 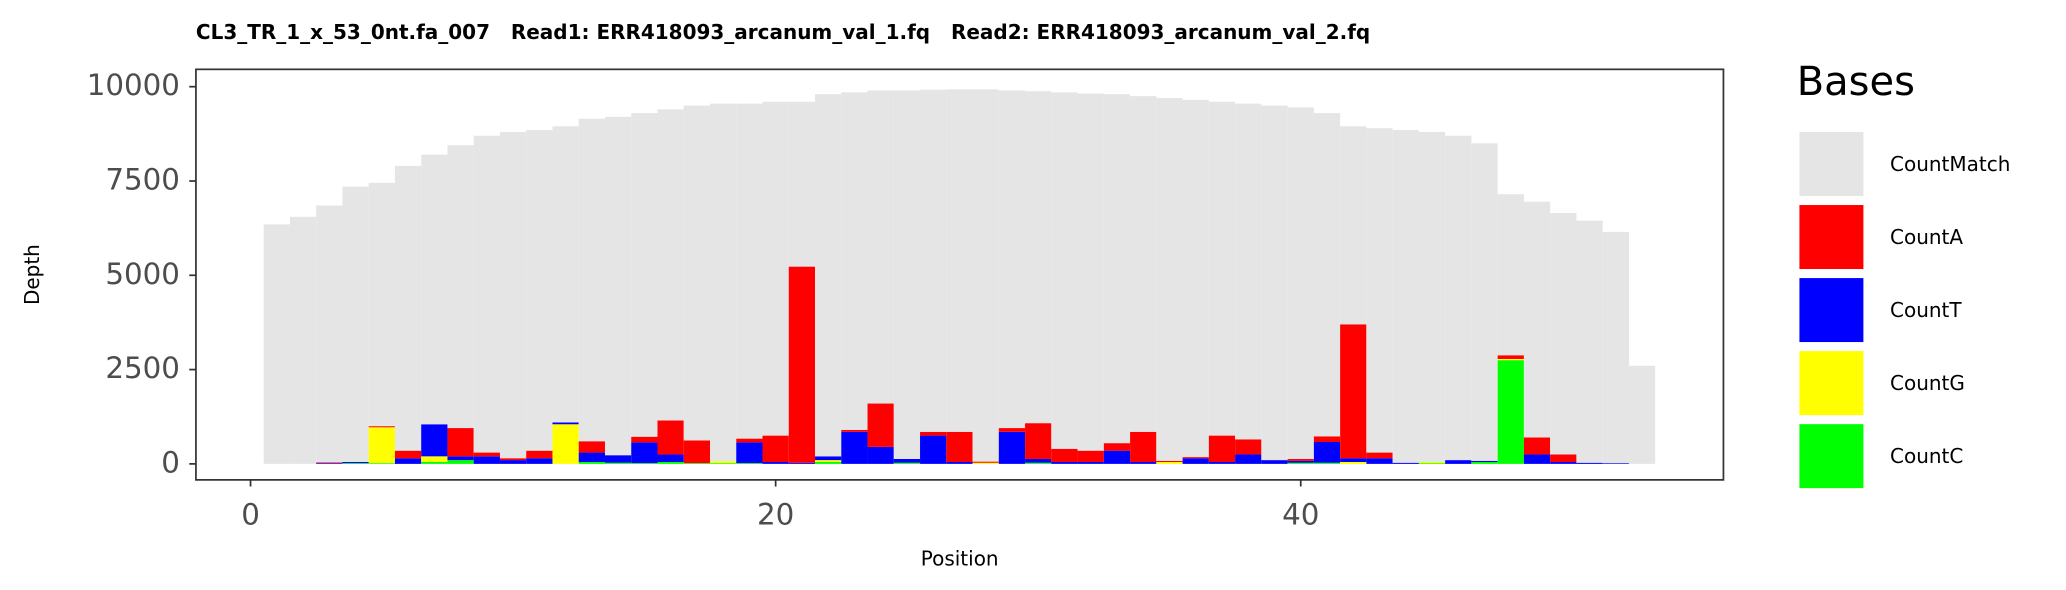 What do you see at coordinates (142, 368) in the screenshot?
I see `y-tick-label: 2500` at bounding box center [142, 368].